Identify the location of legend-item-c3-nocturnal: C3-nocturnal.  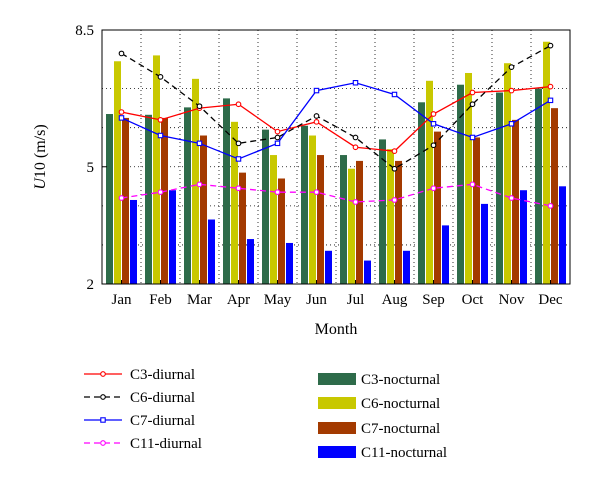
(379, 380).